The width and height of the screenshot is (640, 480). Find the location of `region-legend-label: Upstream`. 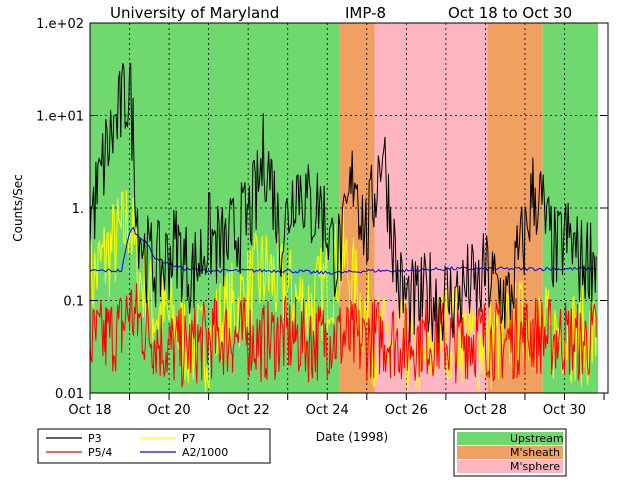

region-legend-label: Upstream is located at coordinates (537, 438).